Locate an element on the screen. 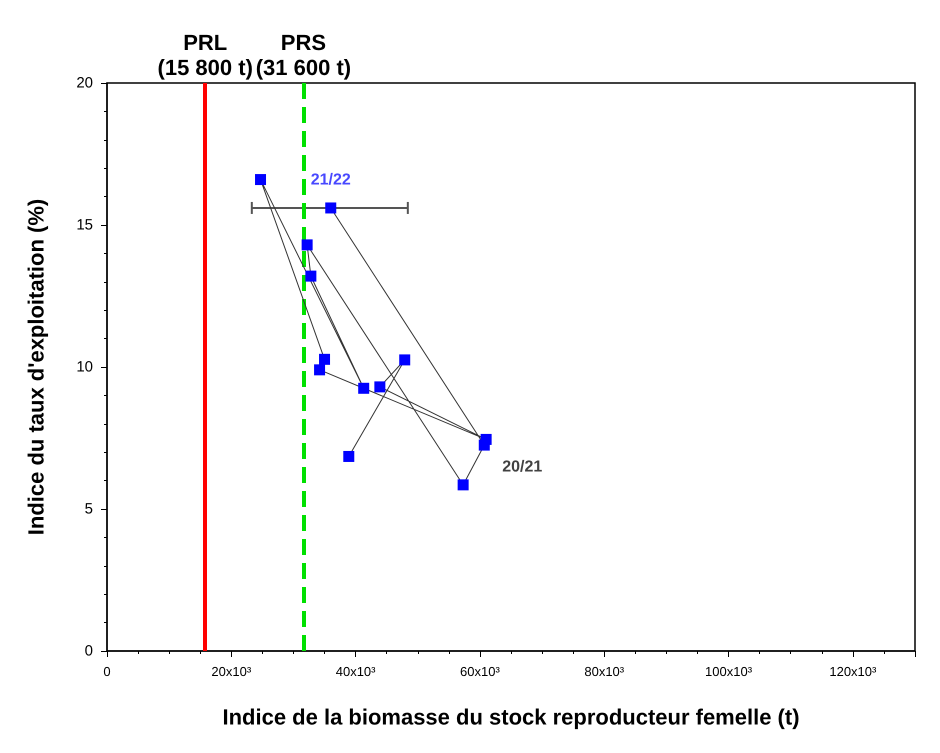  x-axis-title: Indice de la biomasse du stock reproducteur femelle (t) is located at coordinates (511, 717).